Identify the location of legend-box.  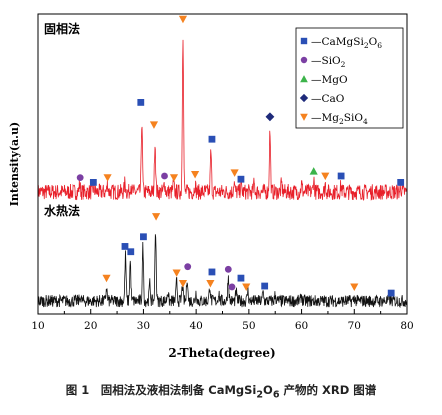
(349, 78).